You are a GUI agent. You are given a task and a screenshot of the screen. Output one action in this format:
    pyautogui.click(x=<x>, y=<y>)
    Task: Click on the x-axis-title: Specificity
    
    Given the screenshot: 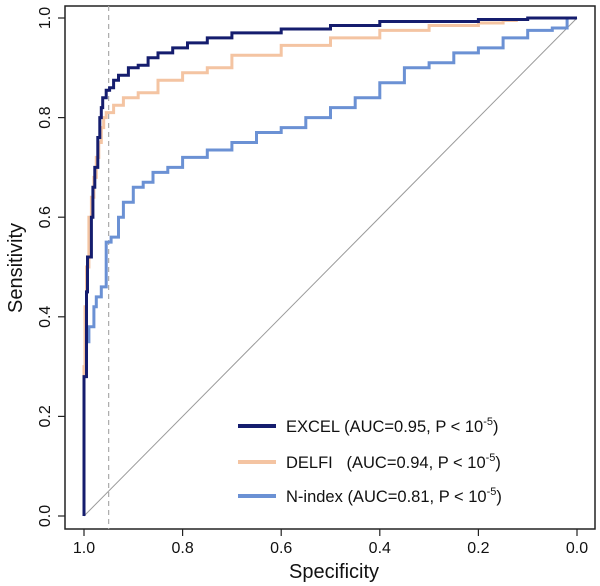 What is the action you would take?
    pyautogui.click(x=334, y=572)
    